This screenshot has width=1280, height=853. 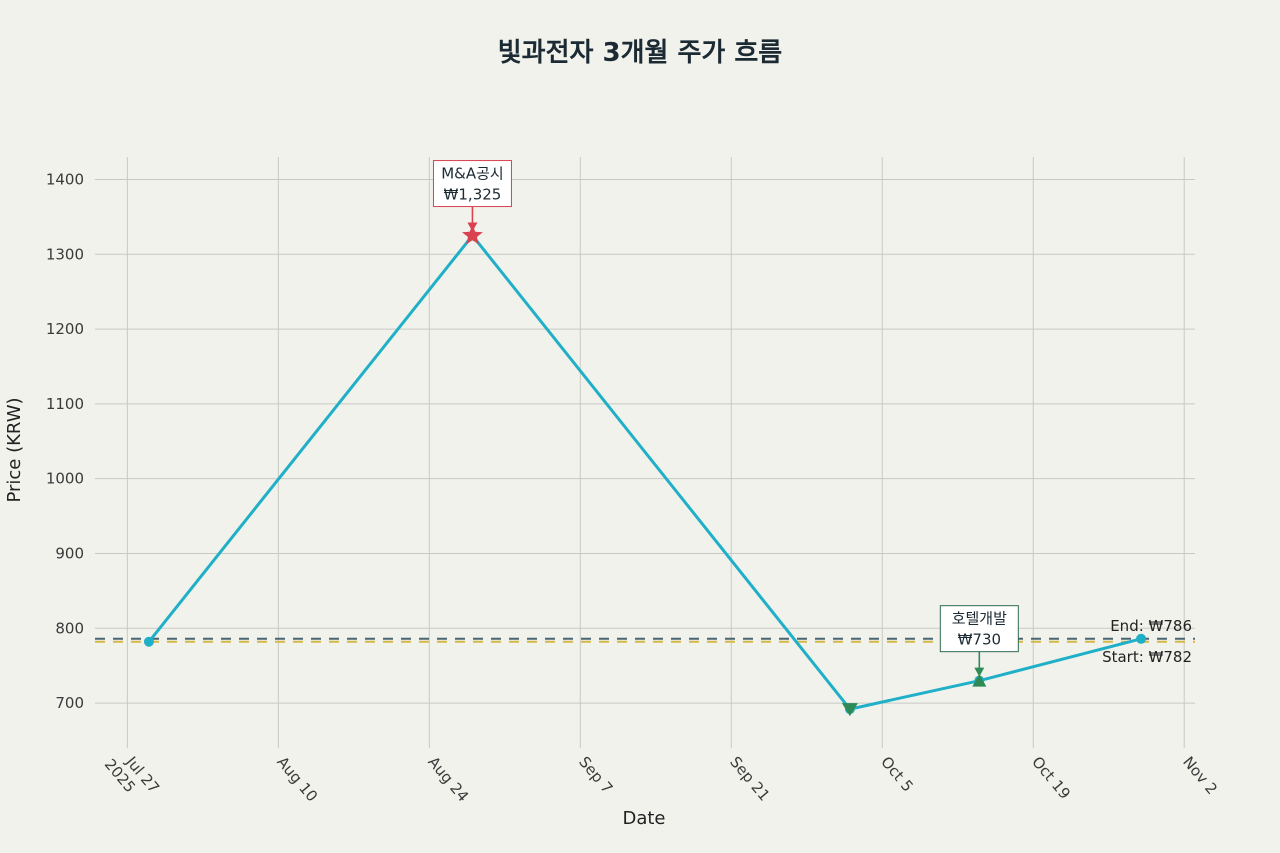 I want to click on low-triangle-marker, so click(x=849, y=710).